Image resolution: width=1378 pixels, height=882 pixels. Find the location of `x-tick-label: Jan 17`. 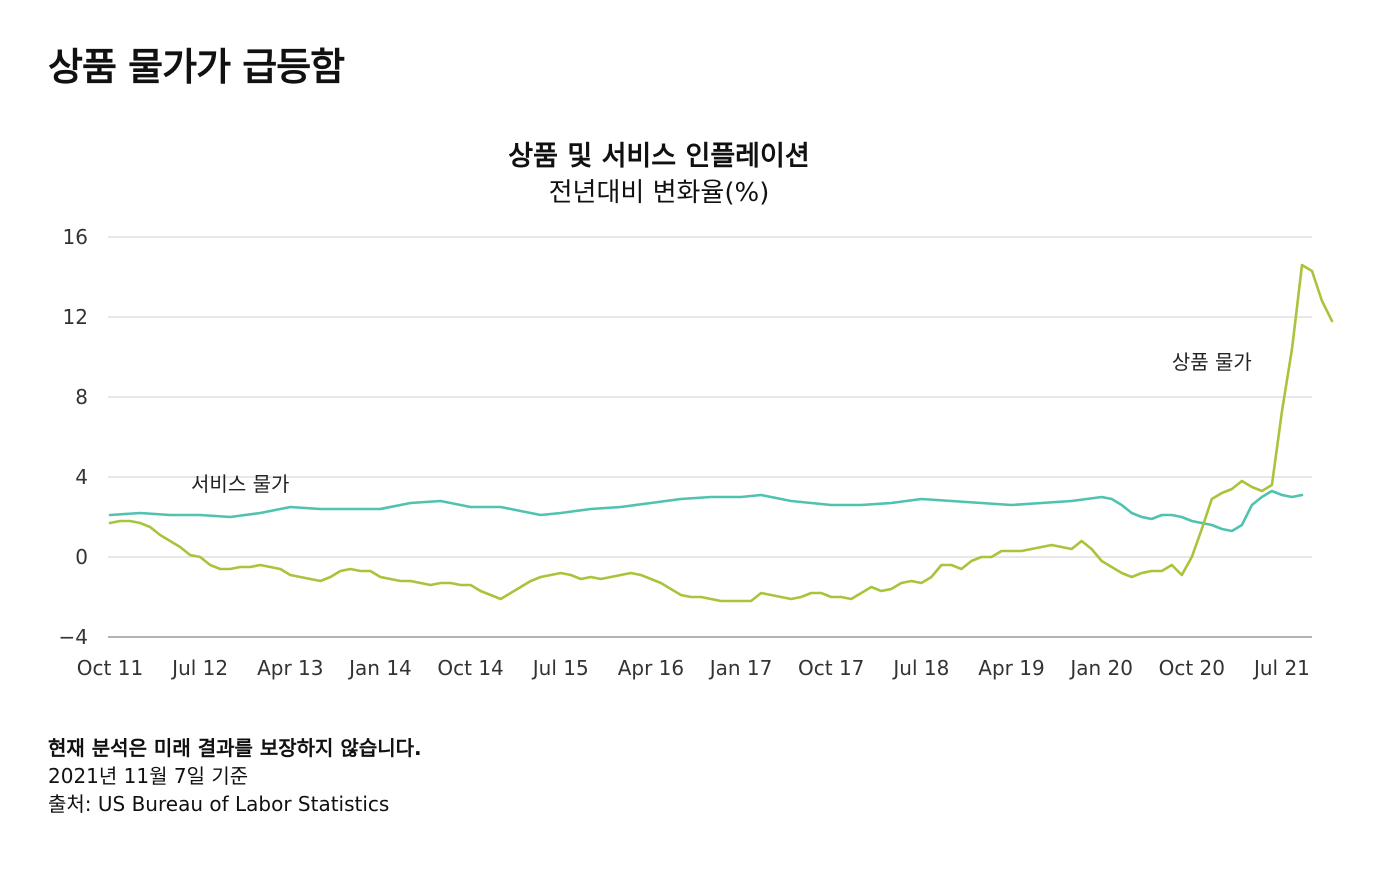

x-tick-label: Jan 17 is located at coordinates (740, 668).